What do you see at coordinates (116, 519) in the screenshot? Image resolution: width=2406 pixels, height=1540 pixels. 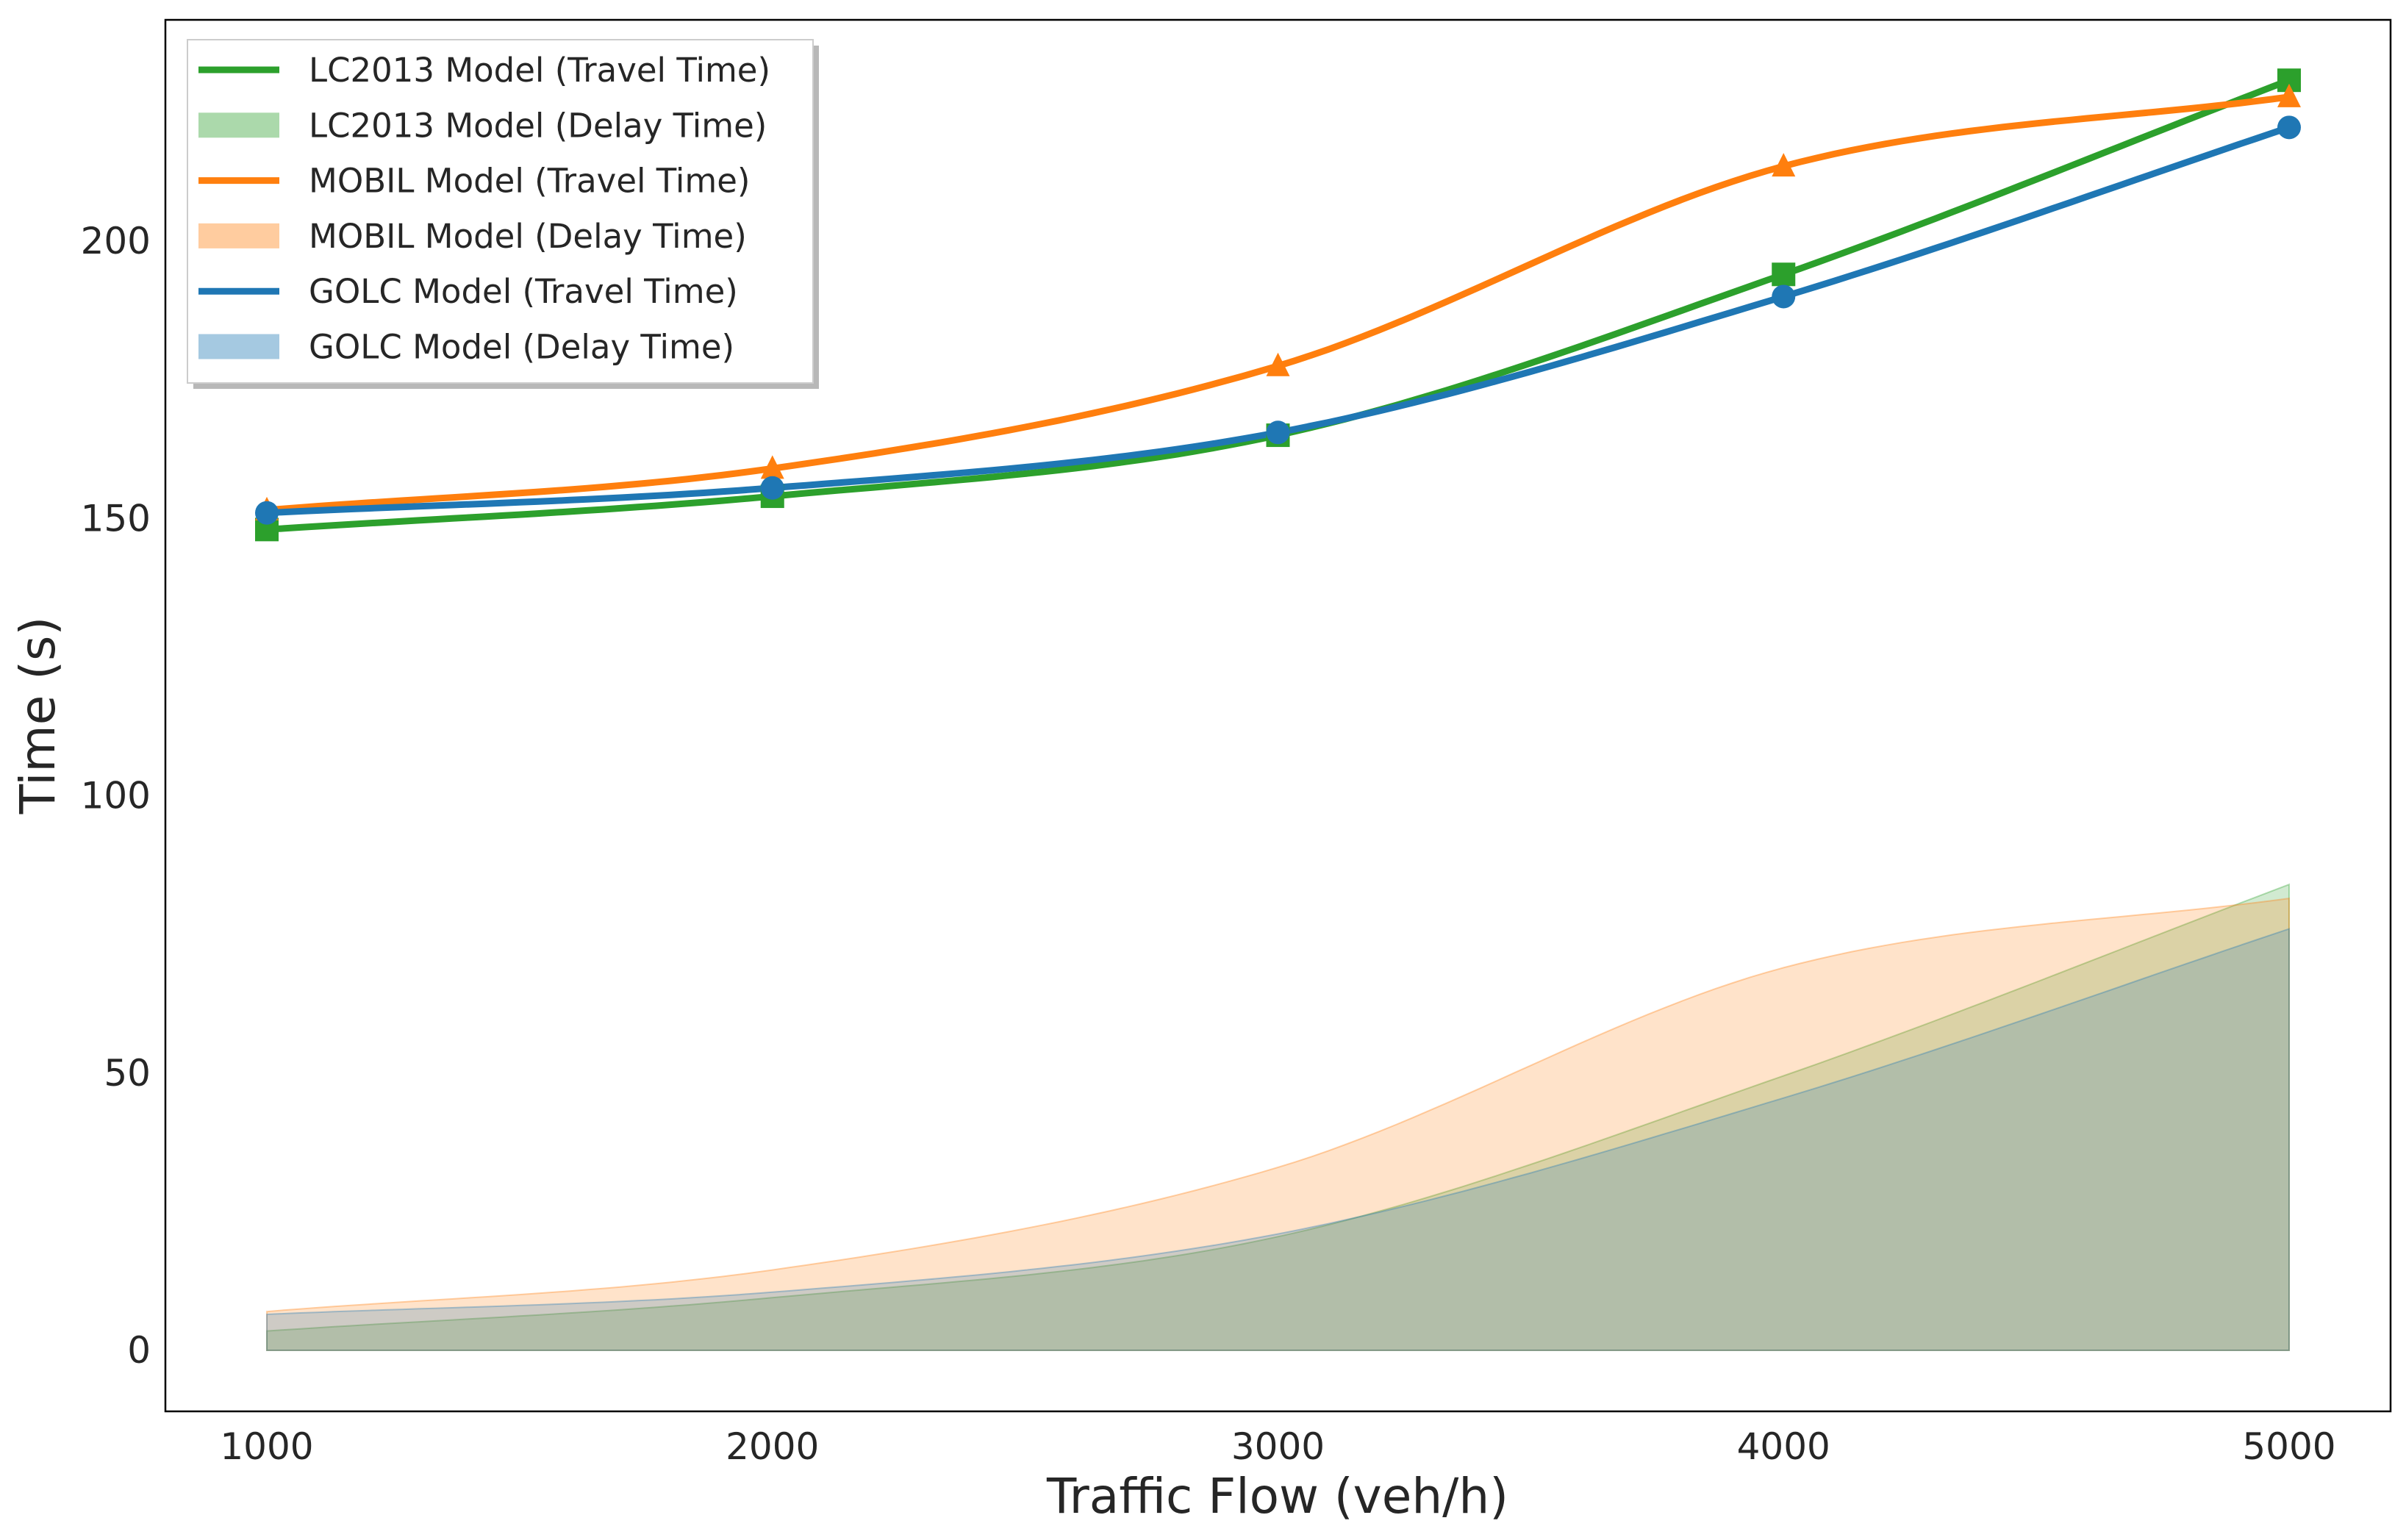 I see `y-tick-label: 150` at bounding box center [116, 519].